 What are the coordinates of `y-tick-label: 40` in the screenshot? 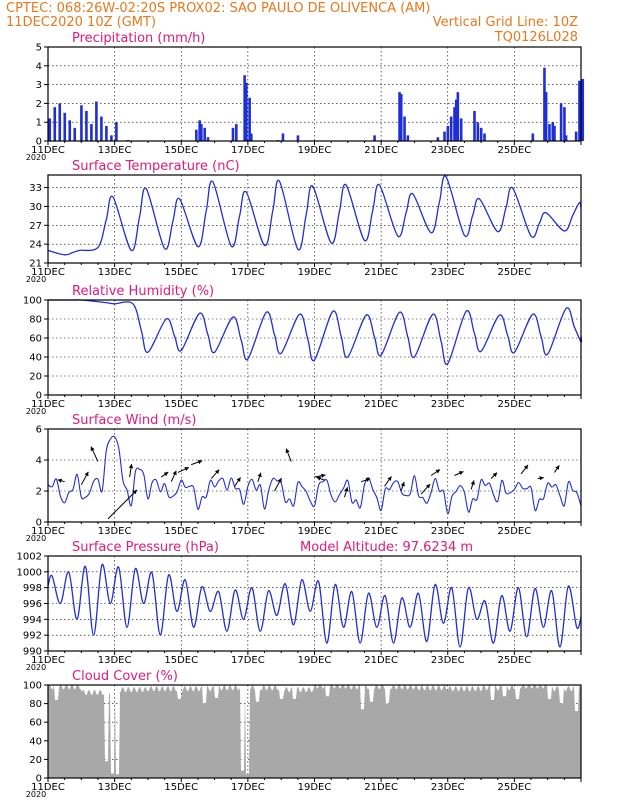 It's located at (35, 358).